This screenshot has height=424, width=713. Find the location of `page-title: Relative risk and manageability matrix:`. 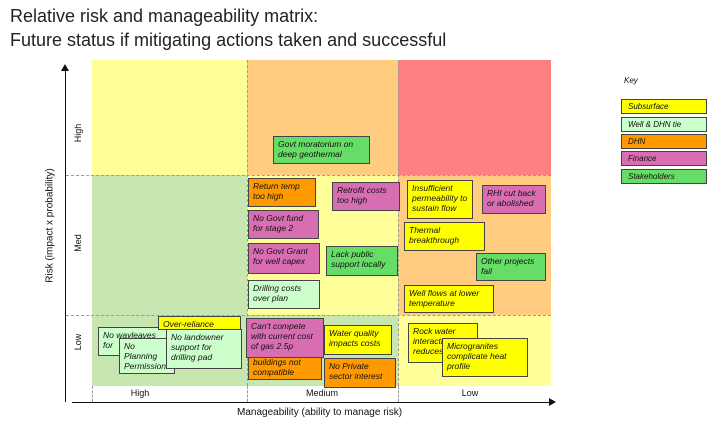

page-title: Relative risk and manageability matrix: is located at coordinates (164, 16).